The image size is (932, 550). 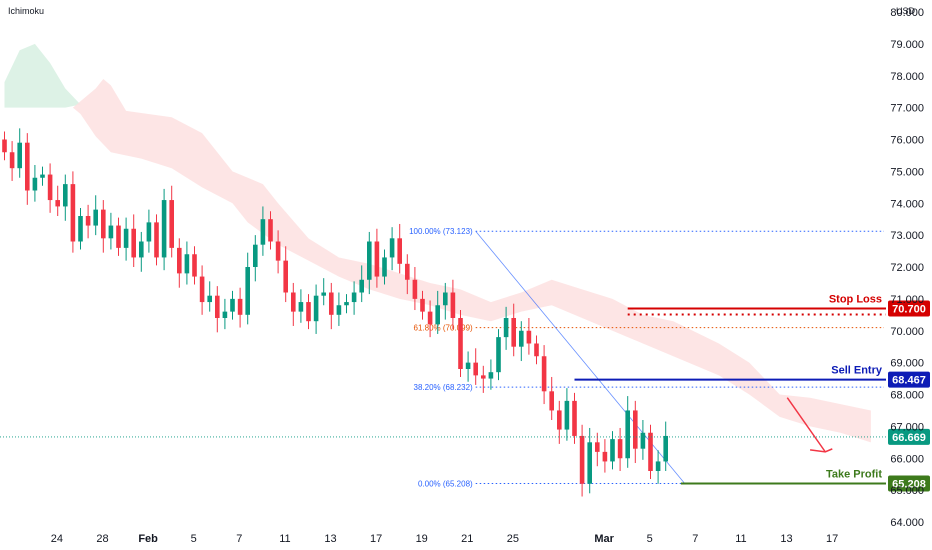 I want to click on last-price-tag, so click(x=909, y=436).